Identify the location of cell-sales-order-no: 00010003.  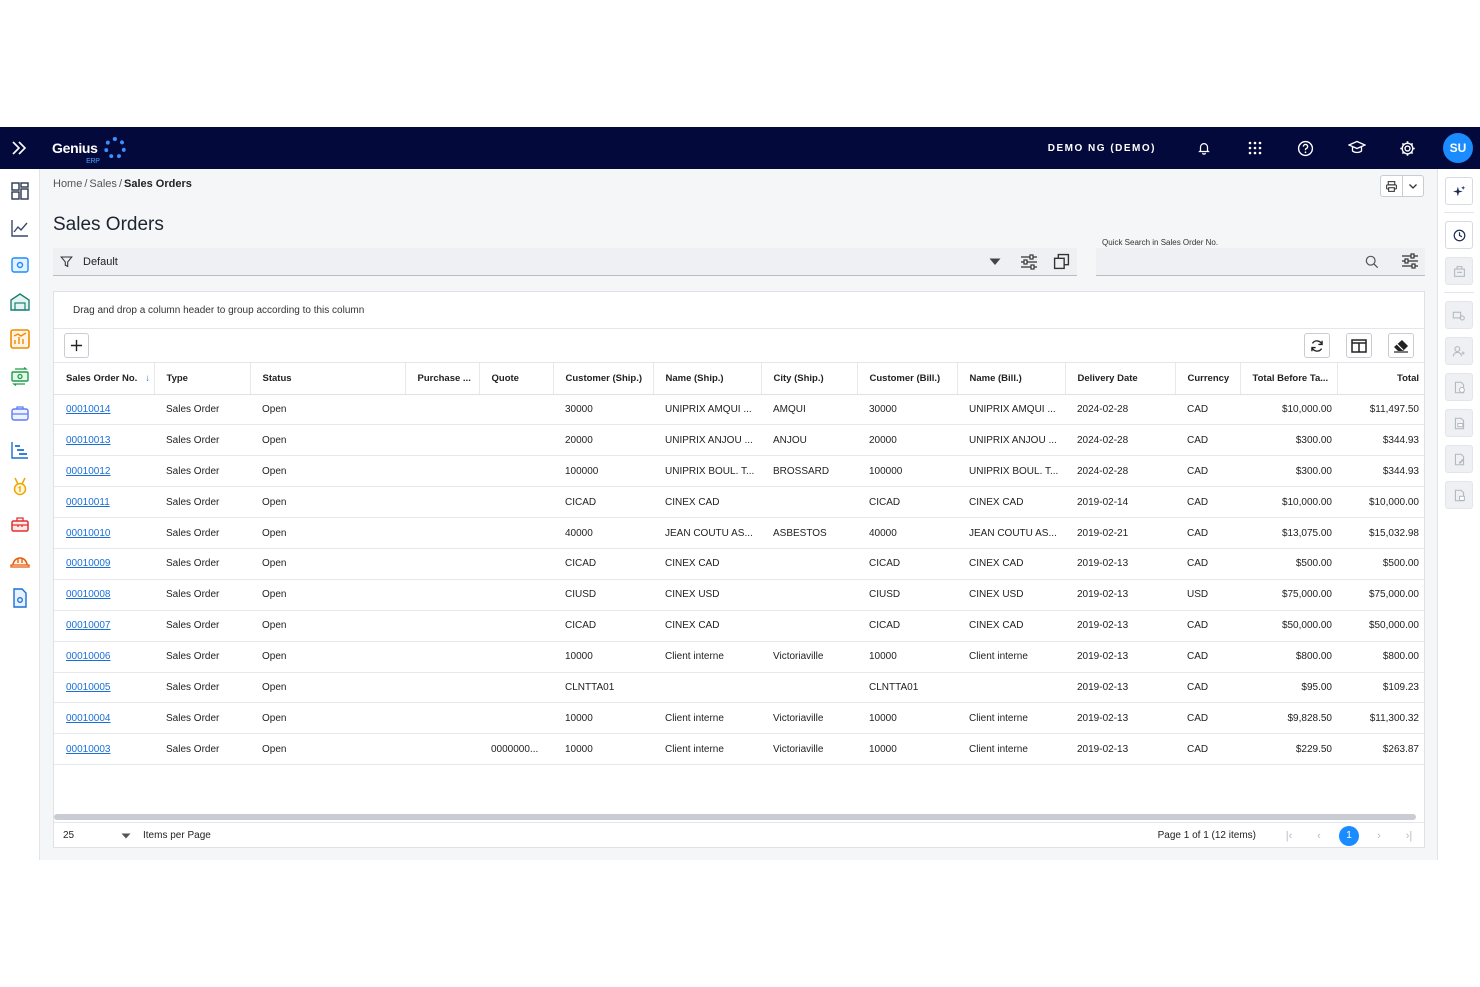
(104, 749).